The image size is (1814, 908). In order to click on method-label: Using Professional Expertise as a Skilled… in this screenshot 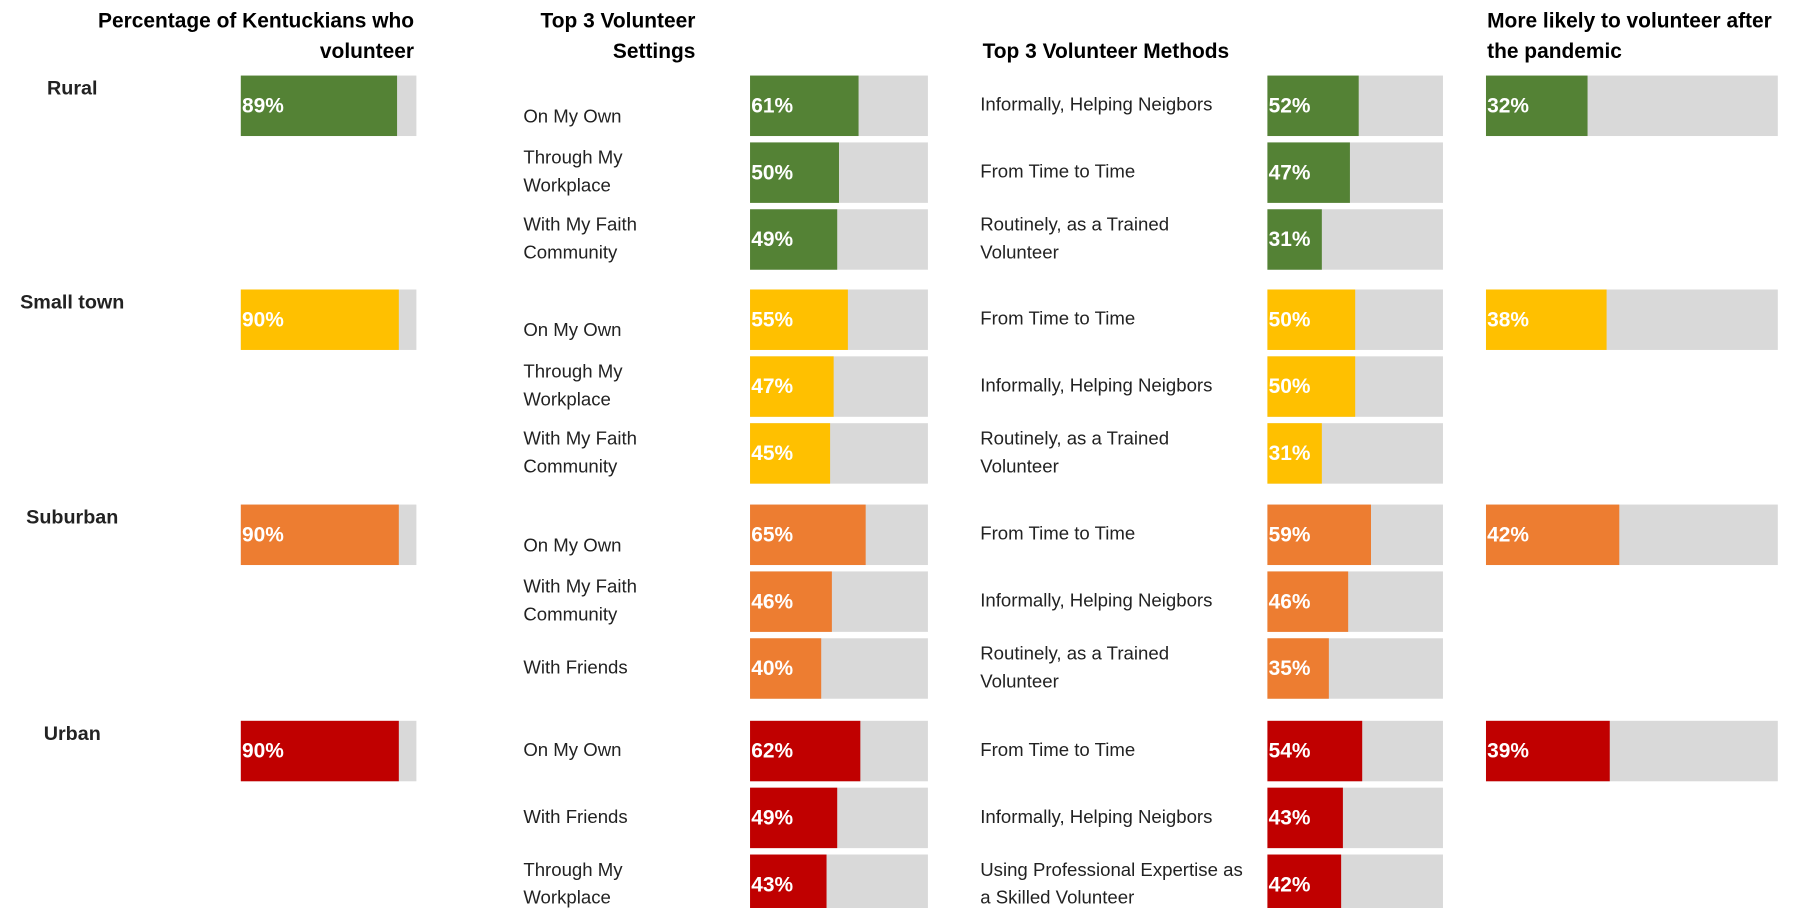, I will do `click(1111, 883)`.